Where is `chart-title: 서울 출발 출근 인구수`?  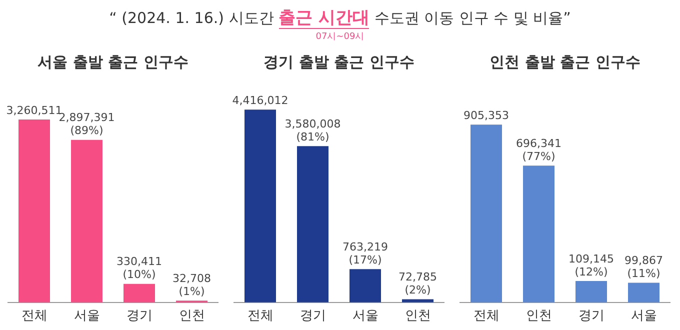 chart-title: 서울 출발 출근 인구수 is located at coordinates (113, 61).